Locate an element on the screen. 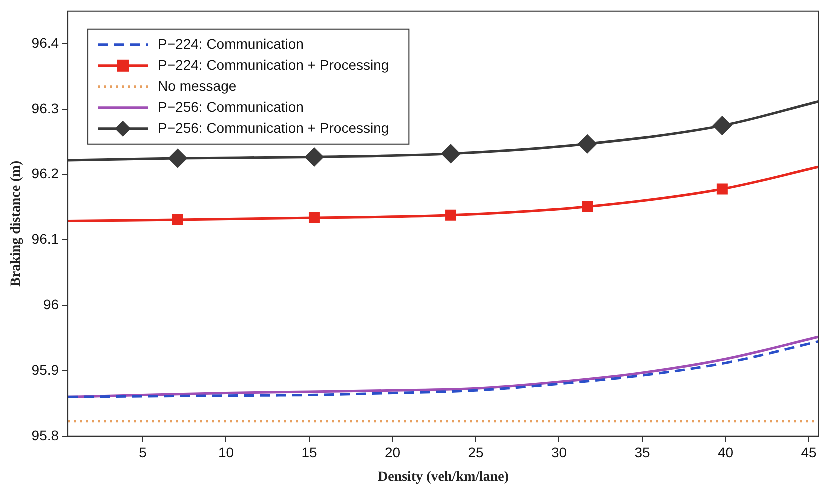  y-tick-label: 95.8 is located at coordinates (46, 435).